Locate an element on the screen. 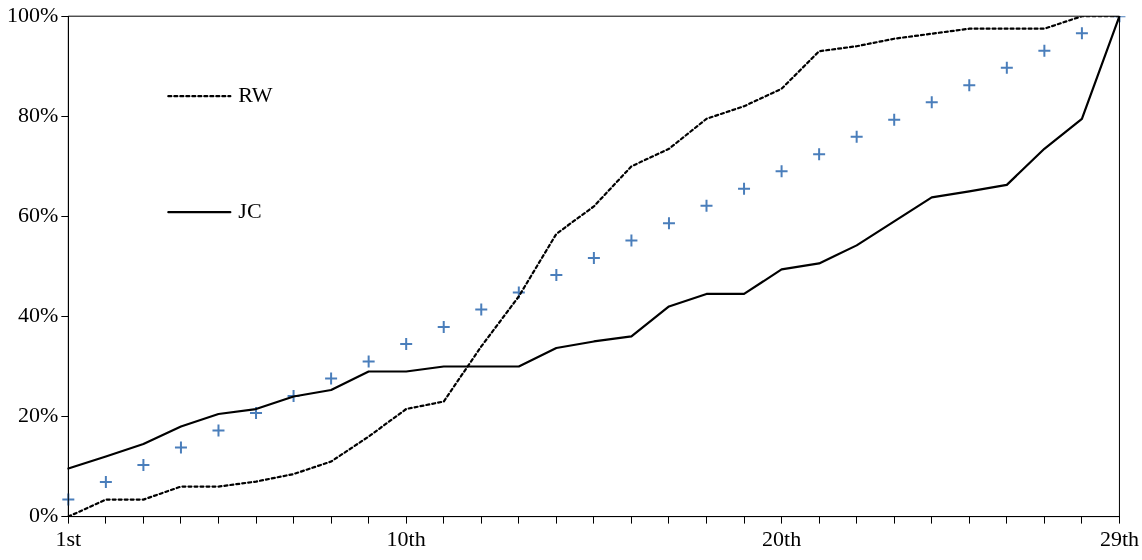 Image resolution: width=1142 pixels, height=560 pixels. x-tick-label: 29th is located at coordinates (1119, 538).